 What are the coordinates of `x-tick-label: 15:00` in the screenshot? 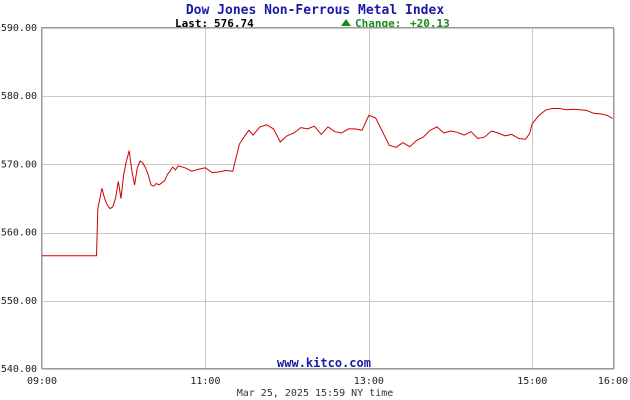 It's located at (532, 381).